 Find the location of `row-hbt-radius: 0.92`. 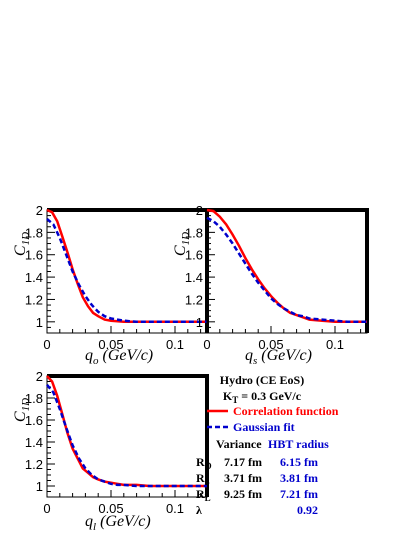

row-hbt-radius: 0.92 is located at coordinates (307, 510).